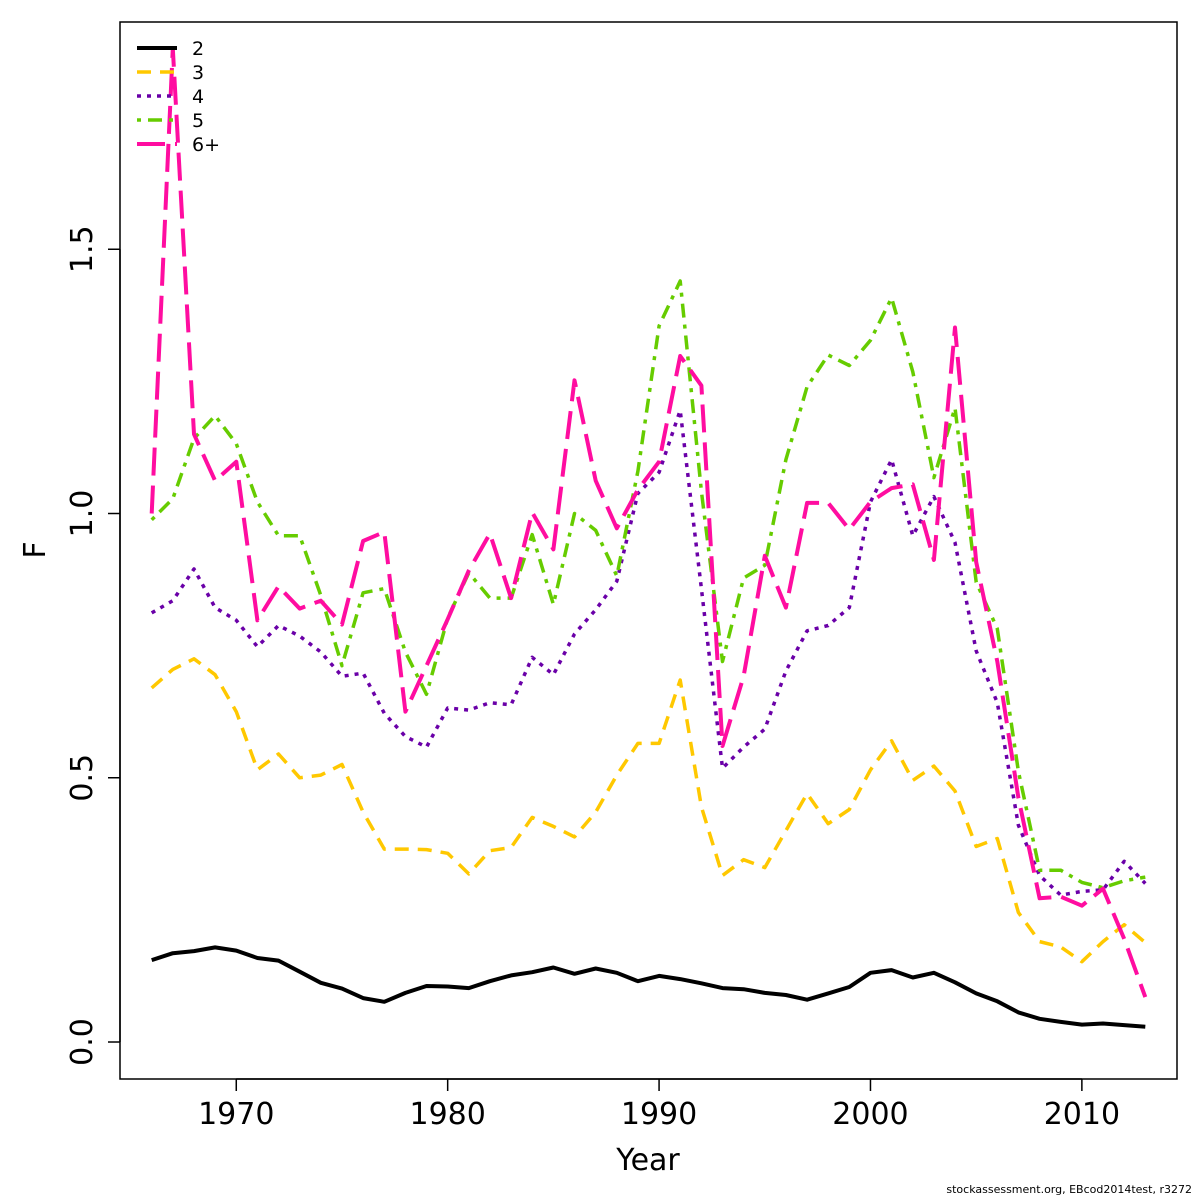  What do you see at coordinates (1082, 1114) in the screenshot?
I see `x-tick-label: 2010` at bounding box center [1082, 1114].